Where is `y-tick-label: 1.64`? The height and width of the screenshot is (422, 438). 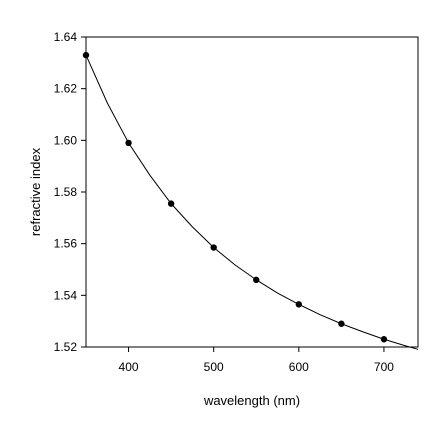 y-tick-label: 1.64 is located at coordinates (66, 37).